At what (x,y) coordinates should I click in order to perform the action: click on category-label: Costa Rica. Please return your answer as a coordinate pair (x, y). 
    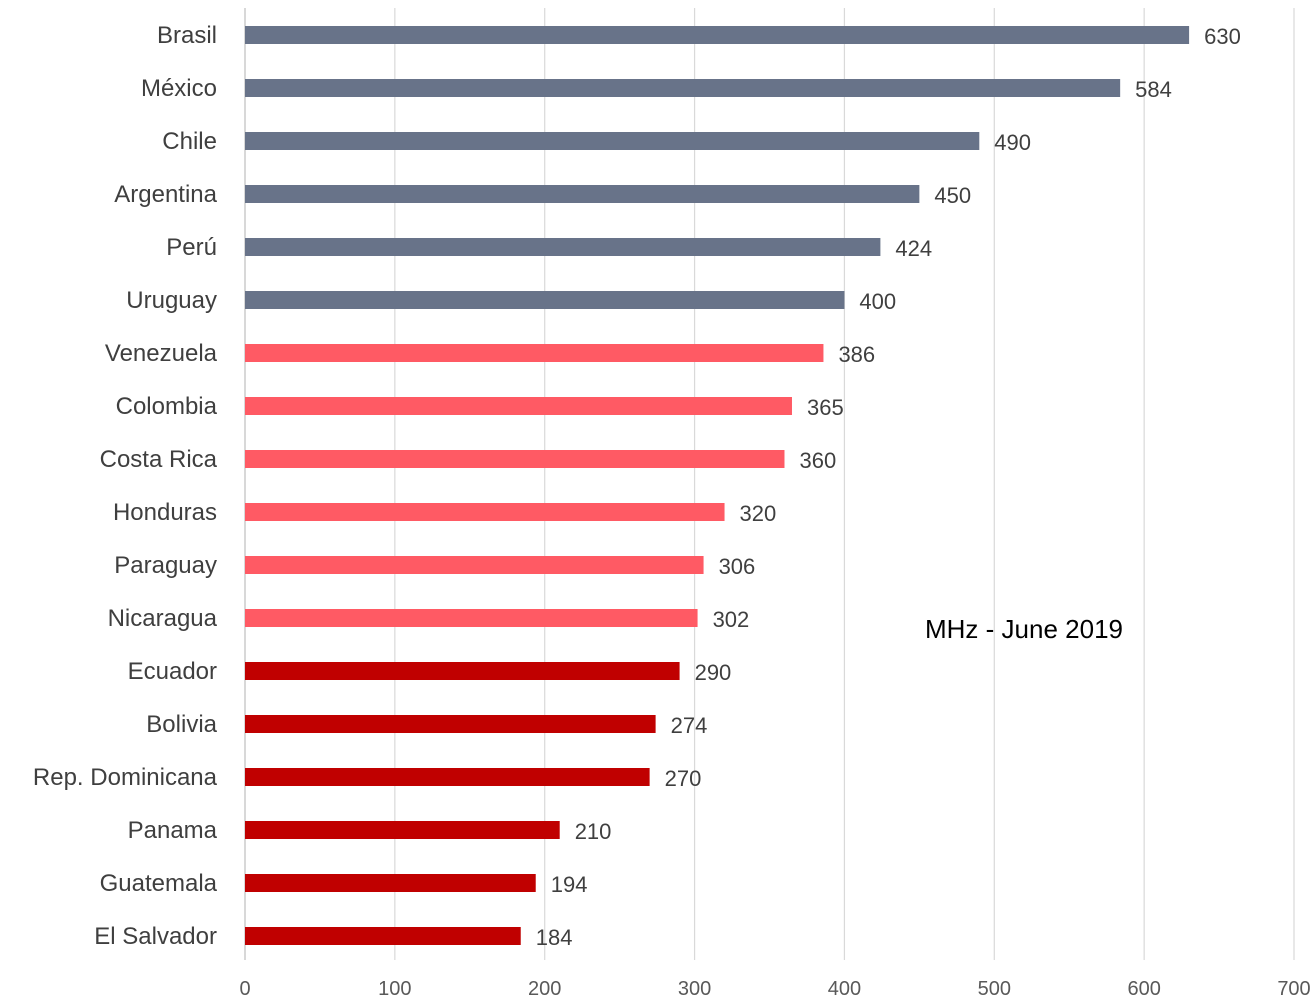
    Looking at the image, I should click on (159, 459).